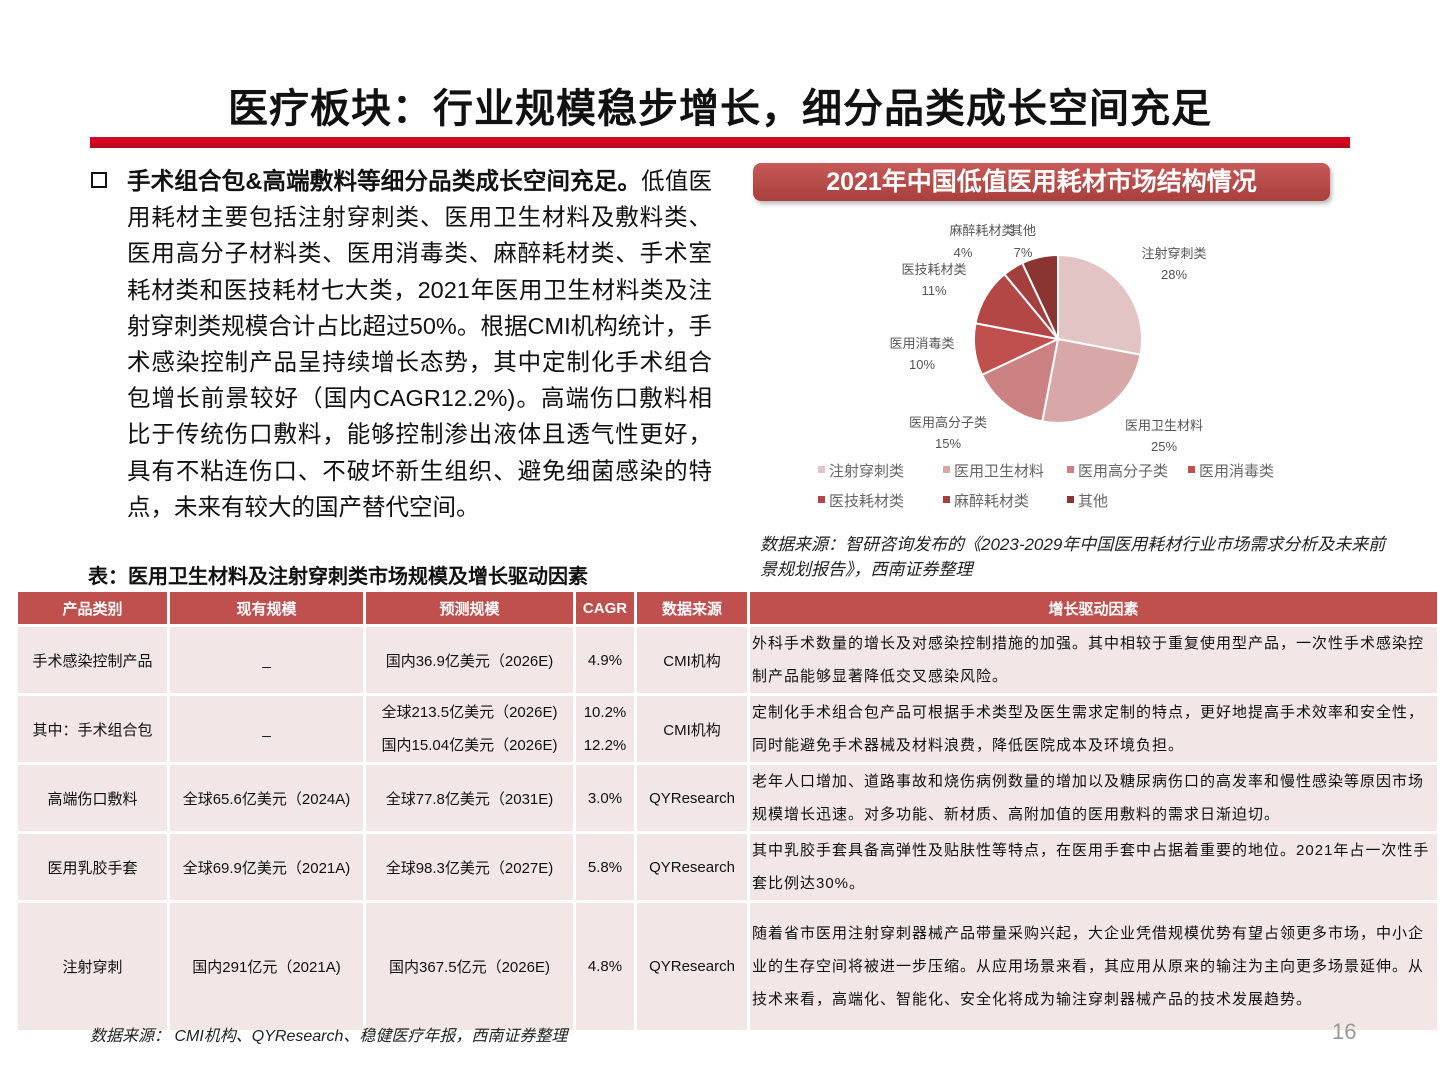 This screenshot has width=1440, height=1080. What do you see at coordinates (1093, 608) in the screenshot?
I see `header-drivers: 增长驱动因素` at bounding box center [1093, 608].